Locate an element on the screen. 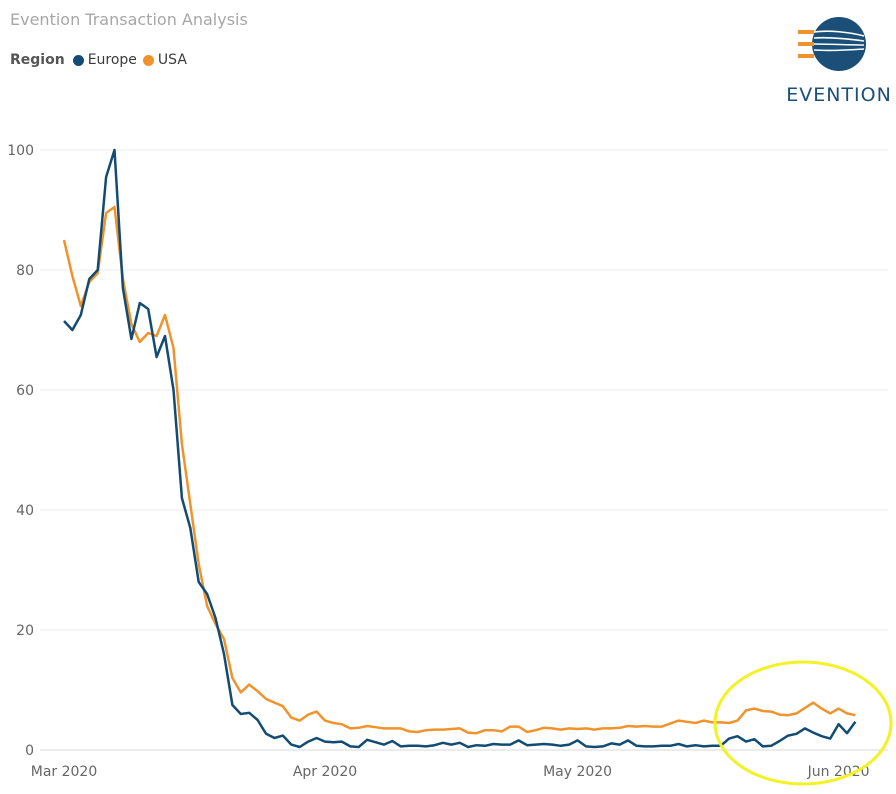  evention-logo-icon is located at coordinates (832, 44).